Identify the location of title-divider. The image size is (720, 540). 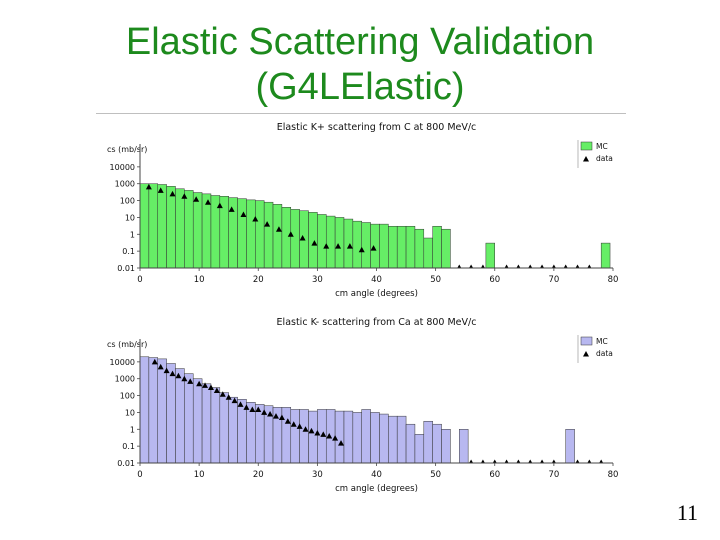
(361, 113).